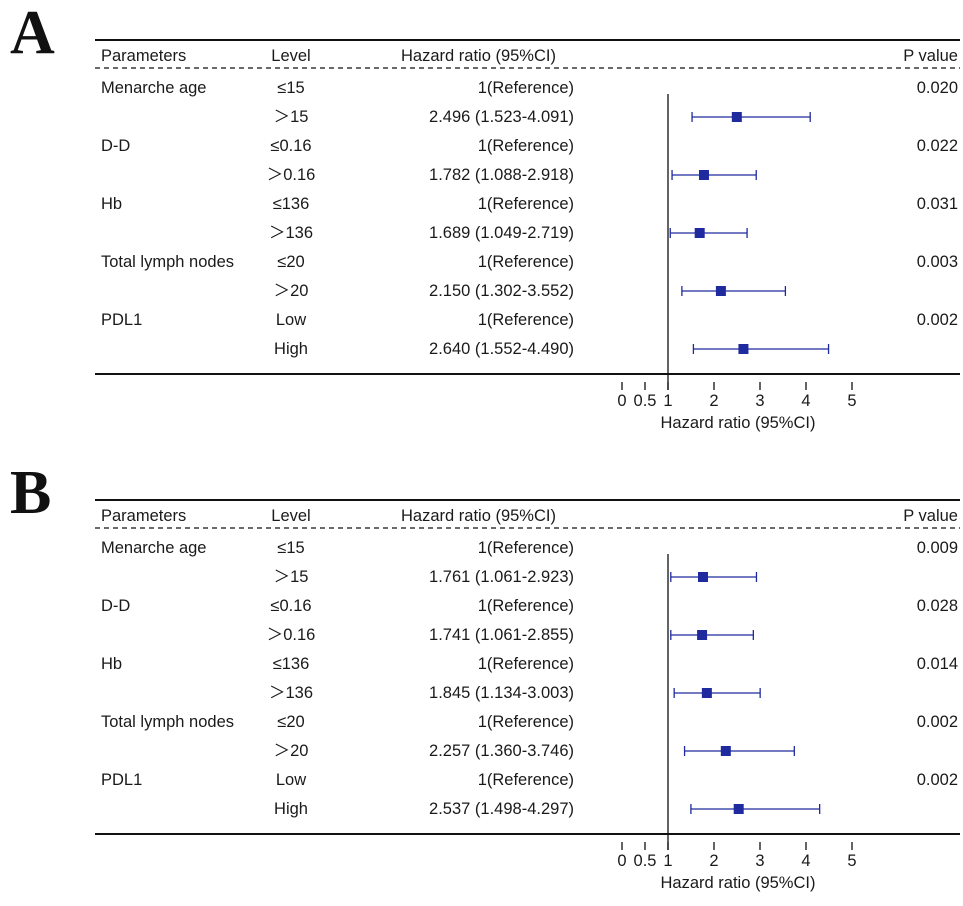  I want to click on row-hazard-ratio: 2.640 (1.552-4.490), so click(501, 349).